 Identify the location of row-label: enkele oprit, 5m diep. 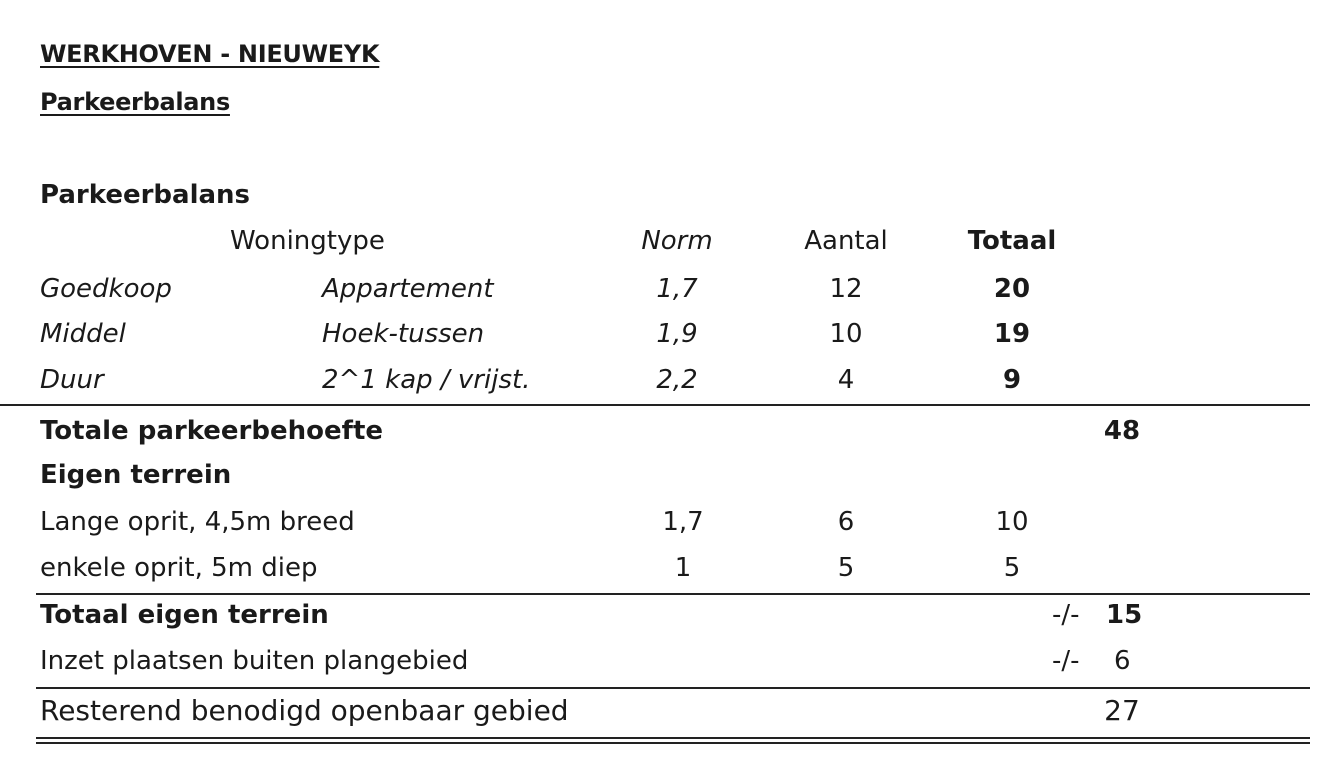
(179, 568).